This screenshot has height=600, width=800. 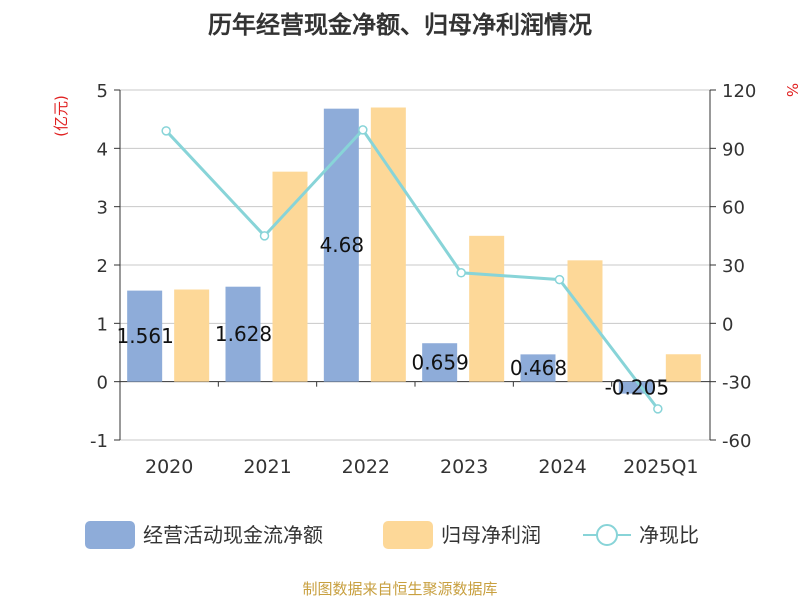 What do you see at coordinates (727, 324) in the screenshot?
I see `right-tick-label: 0` at bounding box center [727, 324].